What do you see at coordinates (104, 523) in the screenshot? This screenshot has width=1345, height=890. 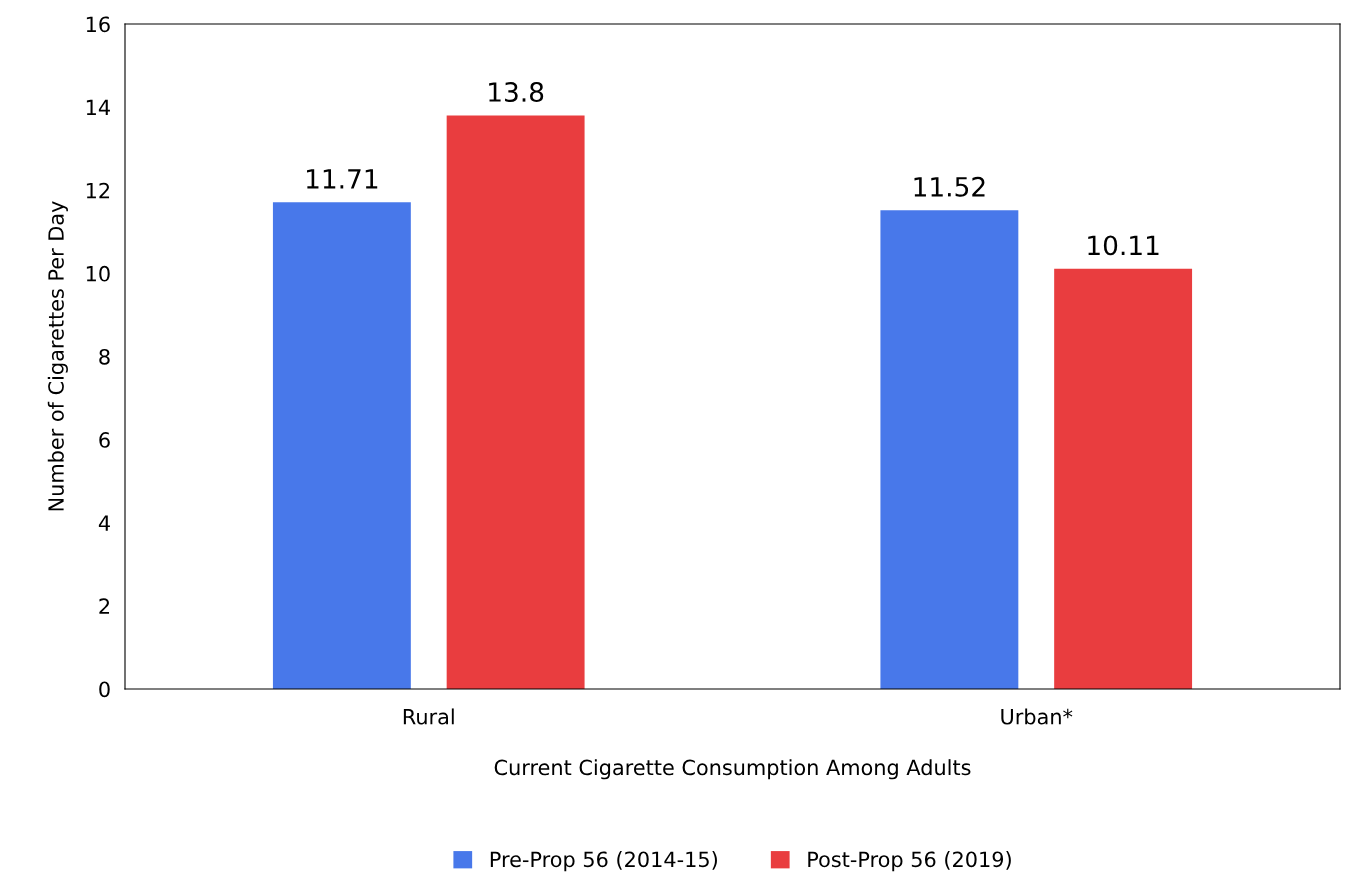 I see `y-tick-label: 4` at bounding box center [104, 523].